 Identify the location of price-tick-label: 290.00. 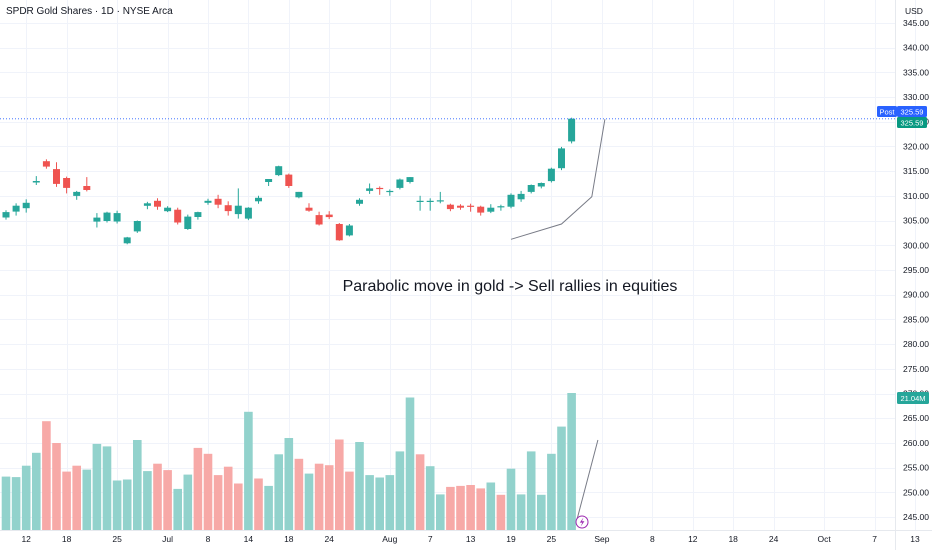
(916, 295).